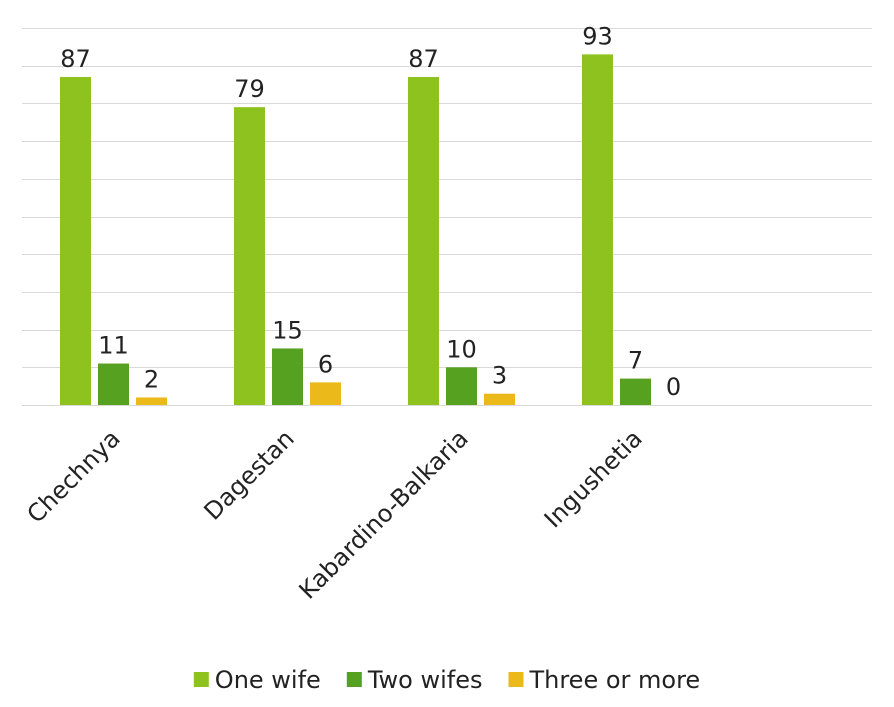  Describe the element at coordinates (151, 379) in the screenshot. I see `data-label-chechnya-three-or-more: 2` at that location.